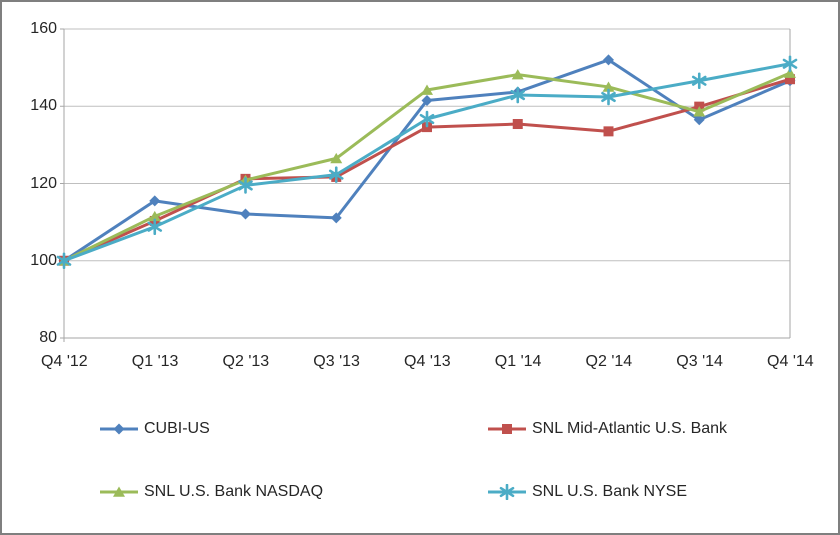  What do you see at coordinates (43, 28) in the screenshot?
I see `y-tick-label: 160` at bounding box center [43, 28].